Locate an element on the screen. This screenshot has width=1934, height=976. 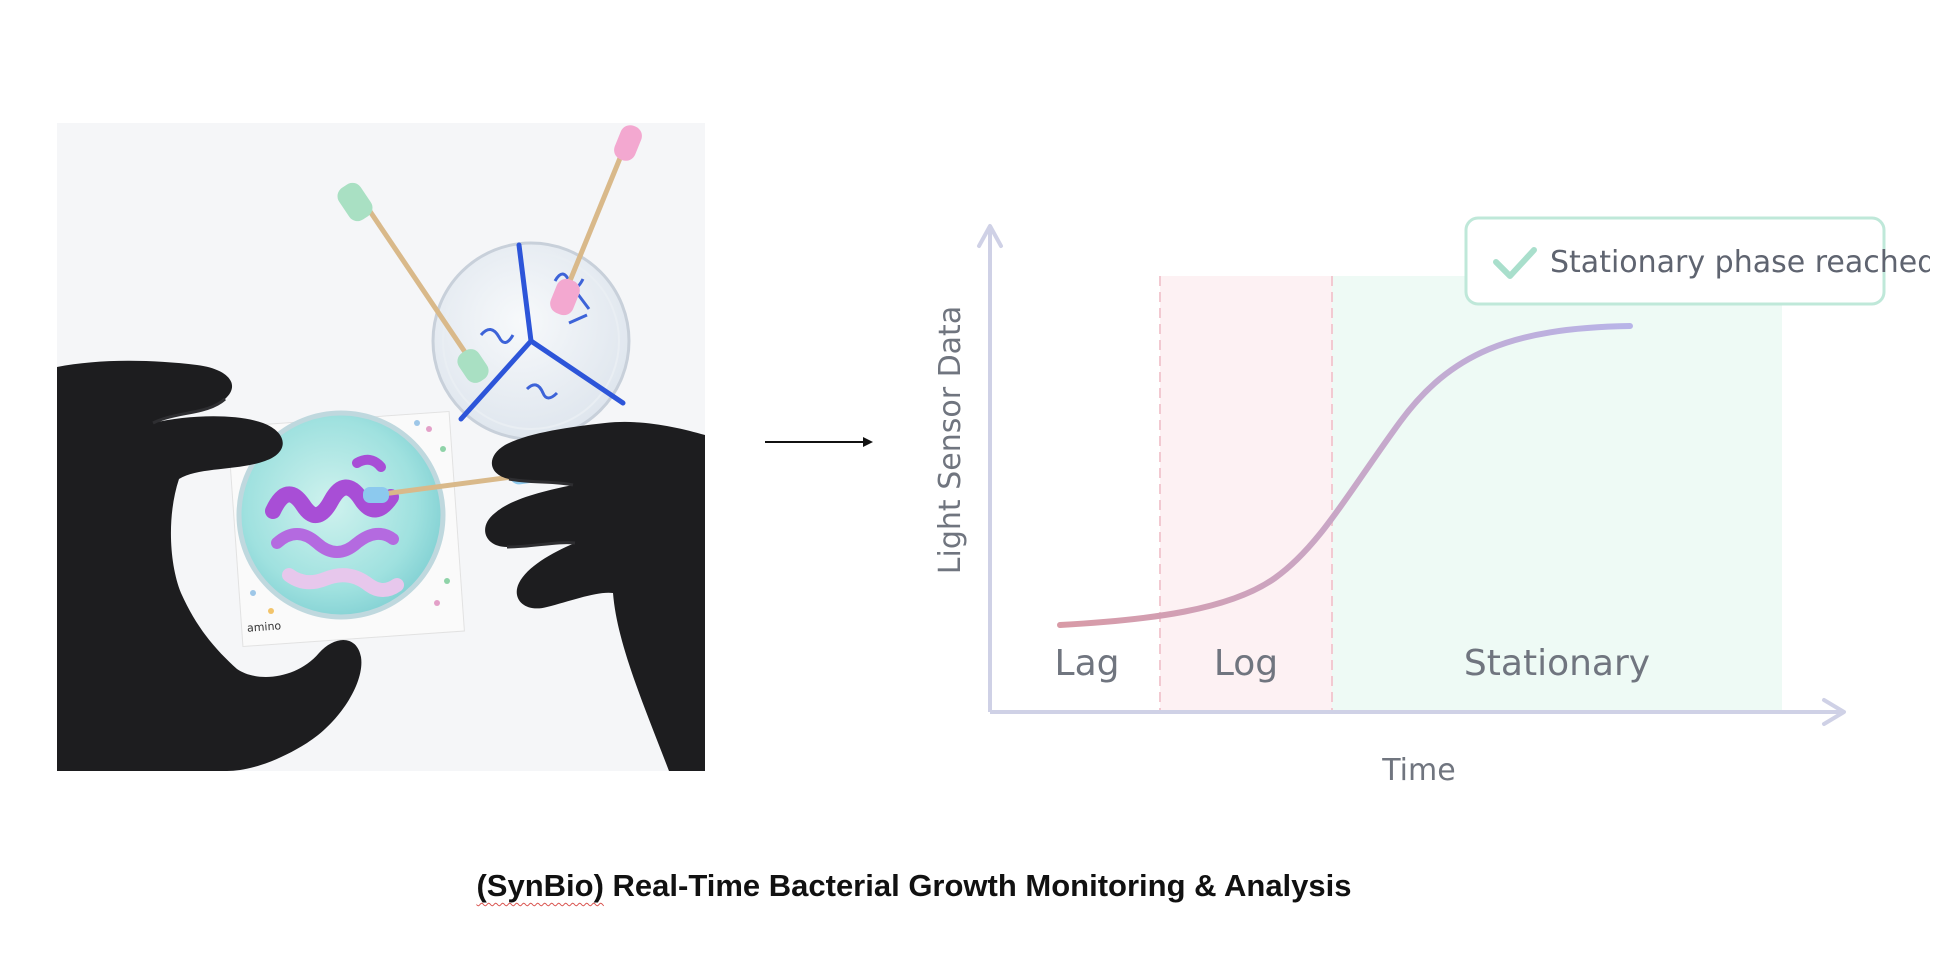
y-axis-arrowhead is located at coordinates (990, 236).